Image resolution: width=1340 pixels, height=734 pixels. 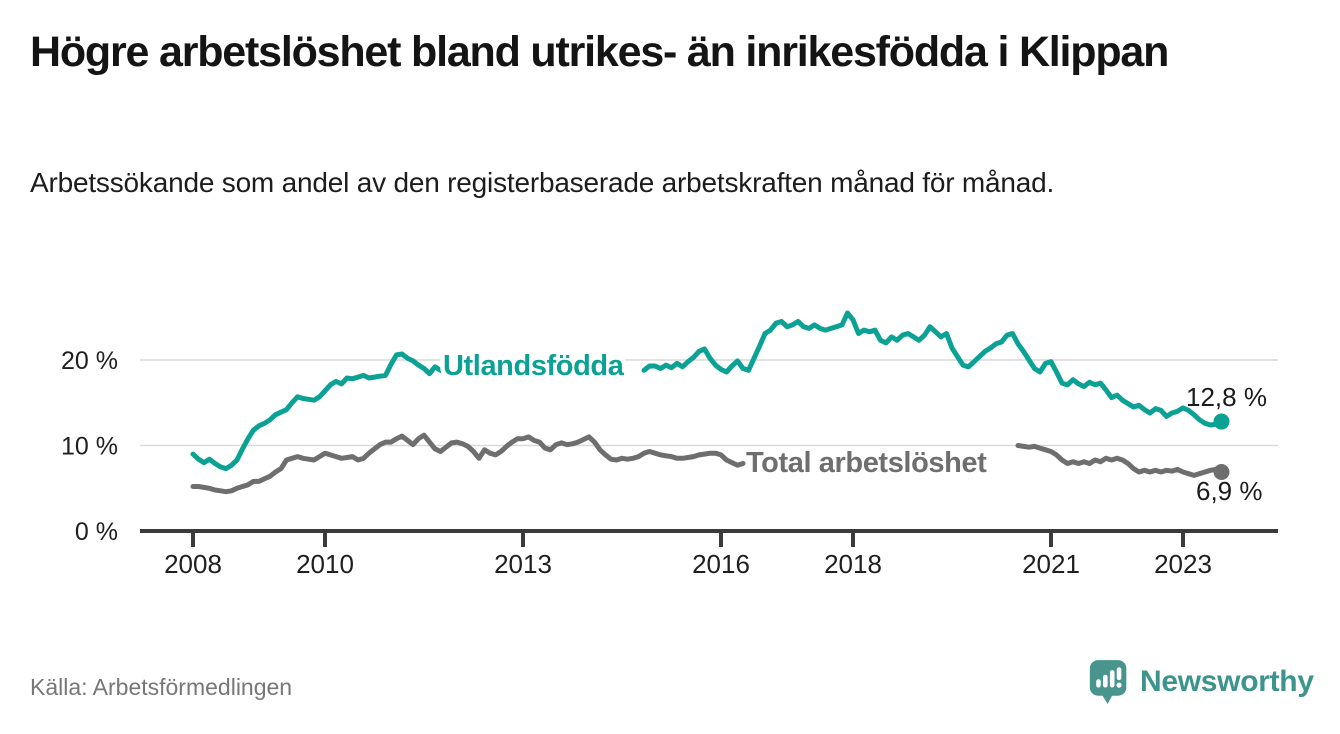 What do you see at coordinates (866, 463) in the screenshot?
I see `series-label-total: Total arbetslöshet` at bounding box center [866, 463].